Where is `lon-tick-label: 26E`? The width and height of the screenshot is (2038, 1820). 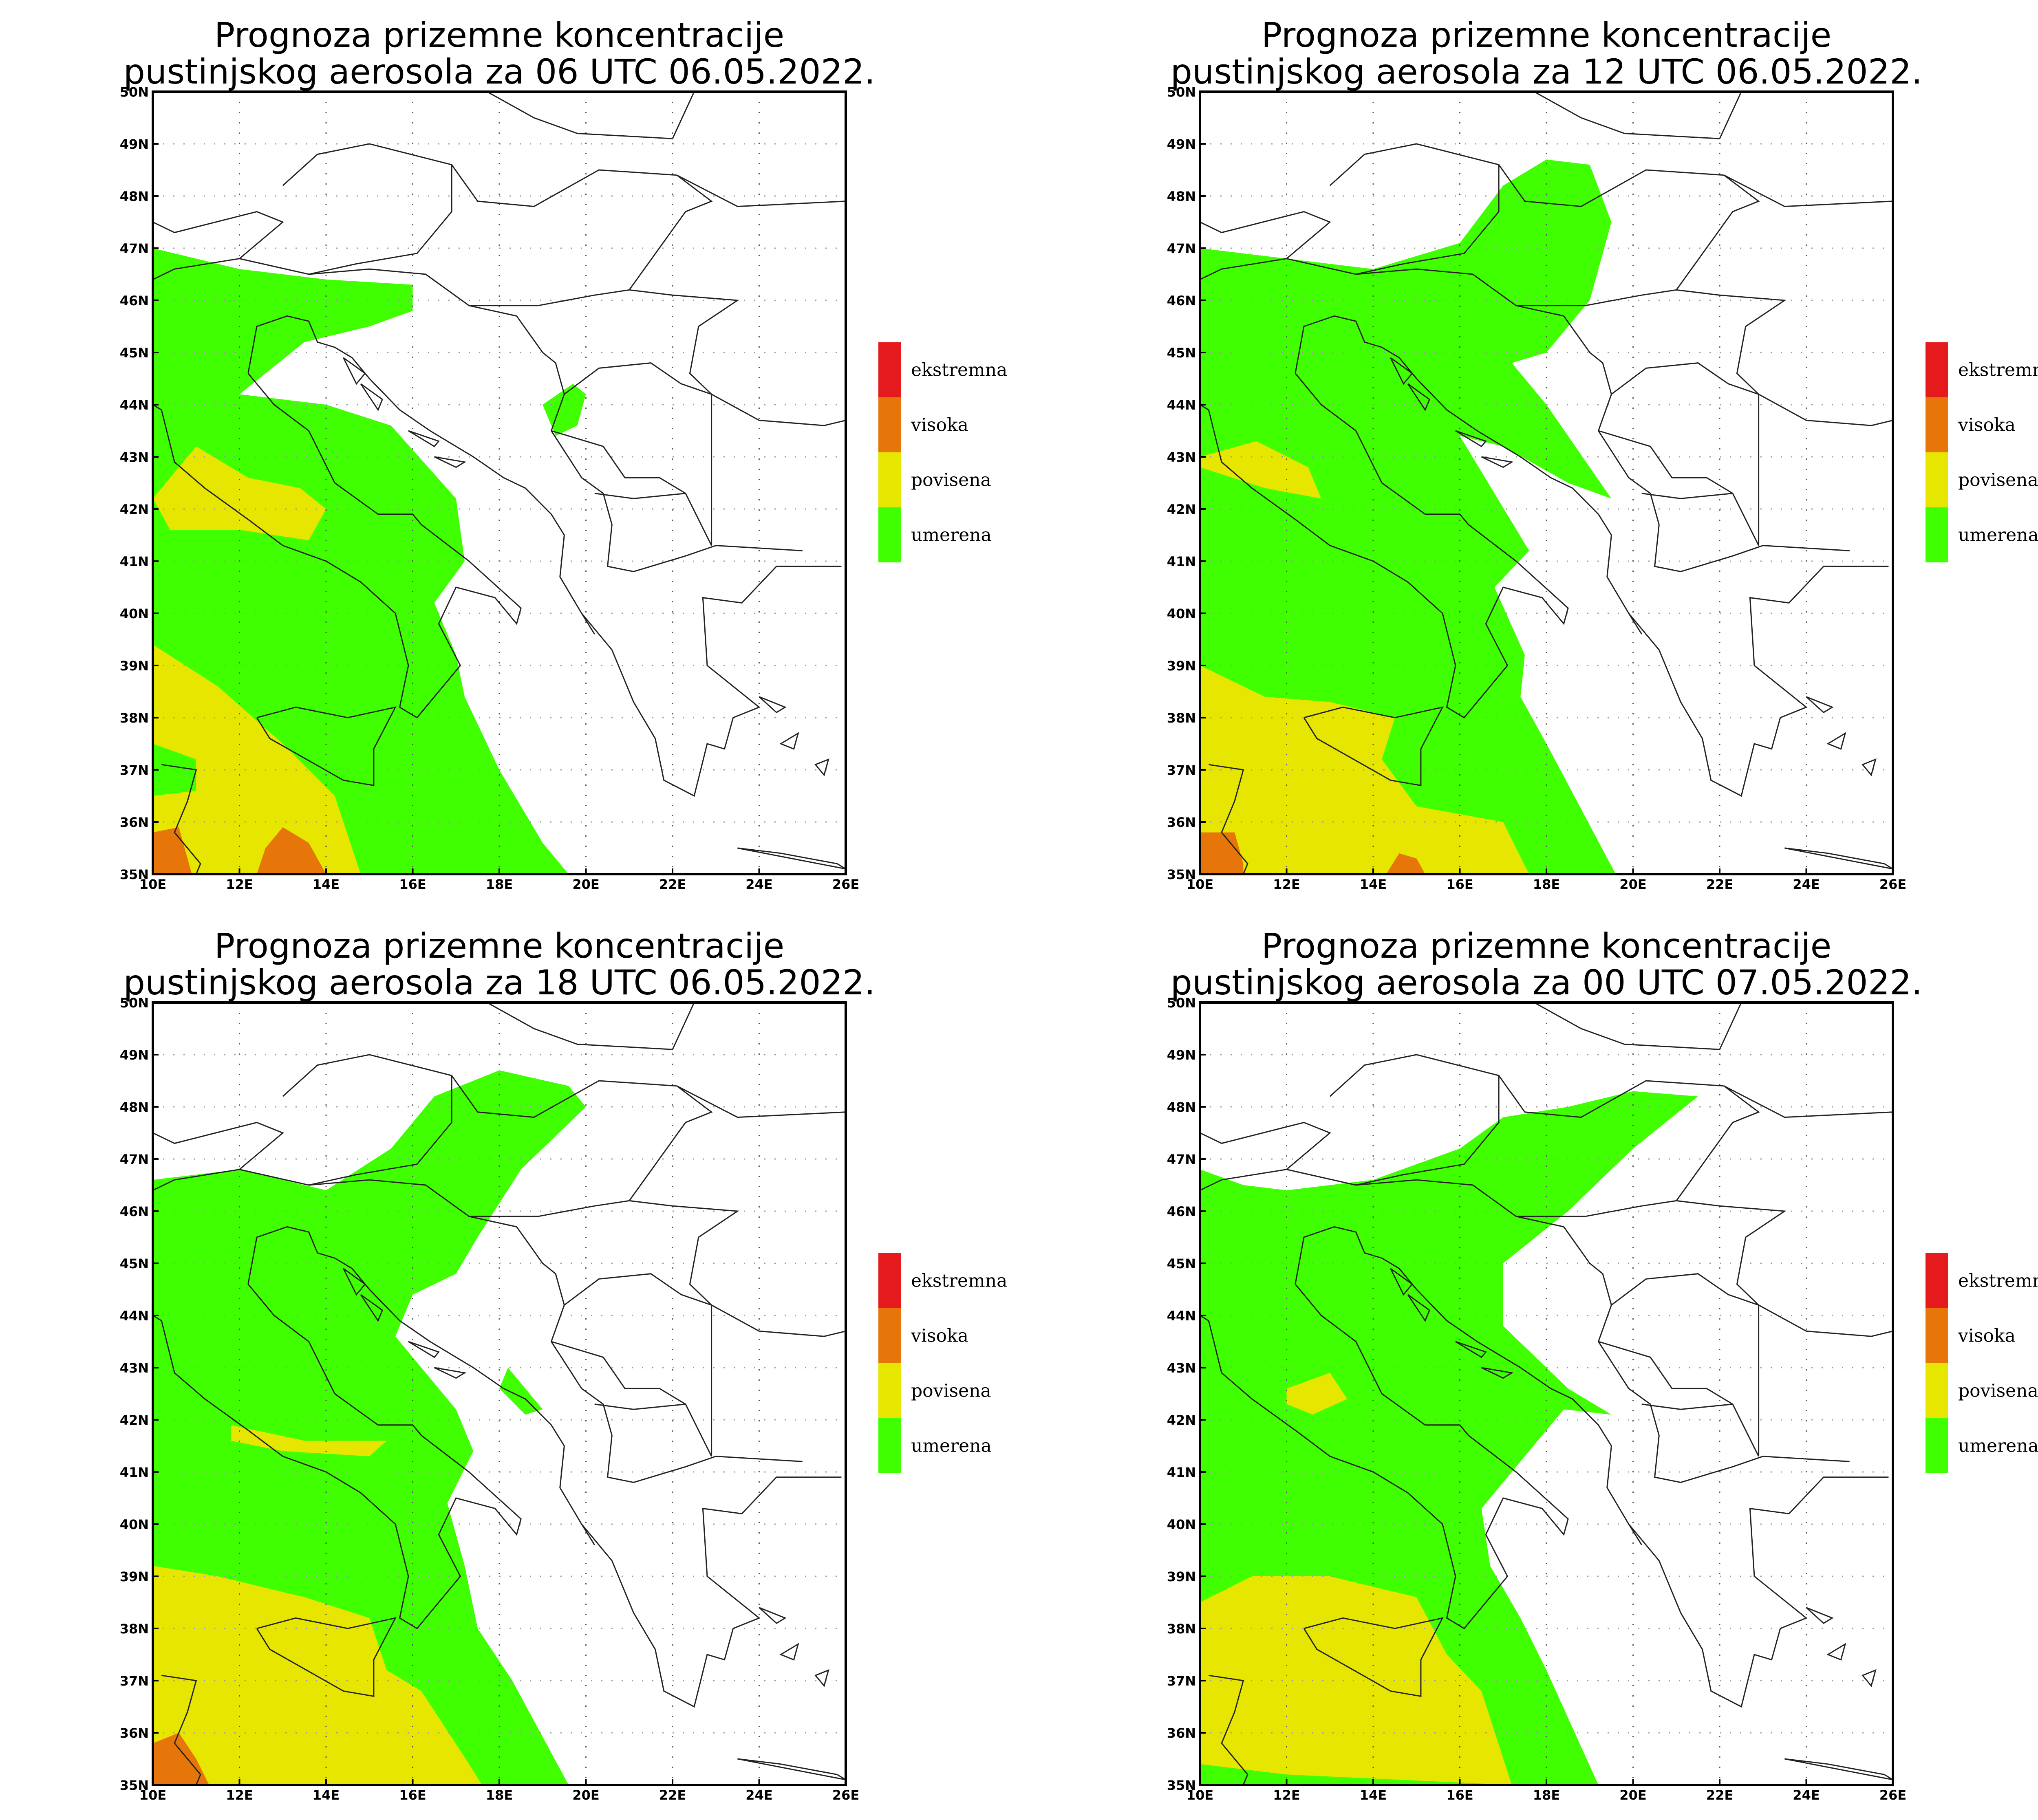
lon-tick-label: 26E is located at coordinates (845, 885).